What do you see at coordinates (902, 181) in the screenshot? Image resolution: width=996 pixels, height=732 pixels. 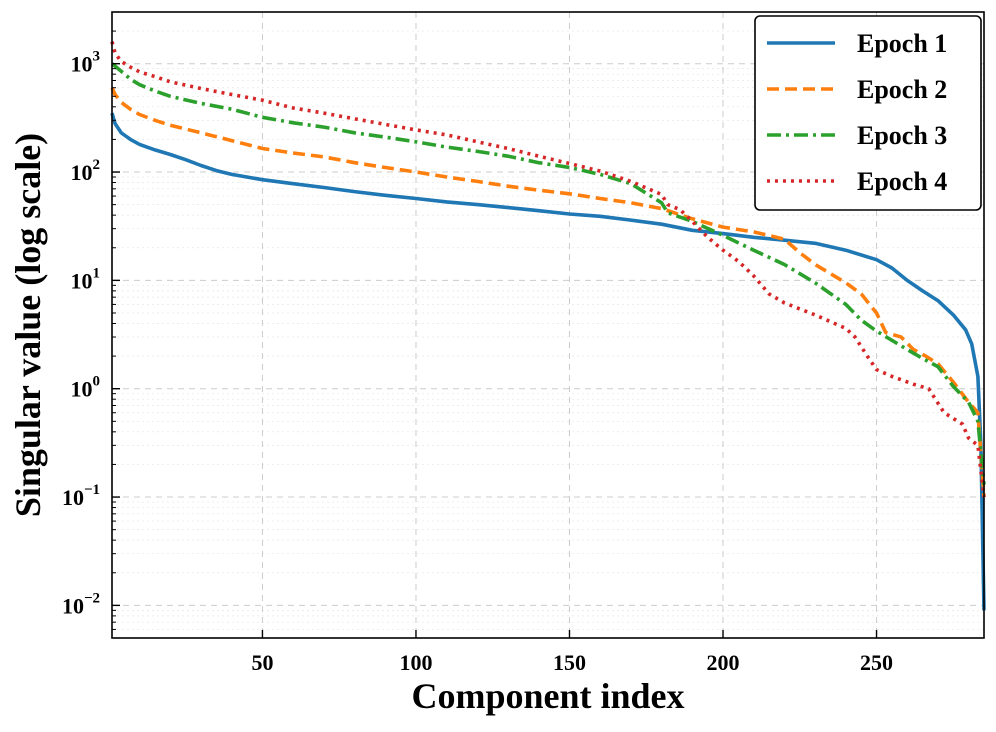 I see `legend-label-epoch-4: Epoch 4` at bounding box center [902, 181].